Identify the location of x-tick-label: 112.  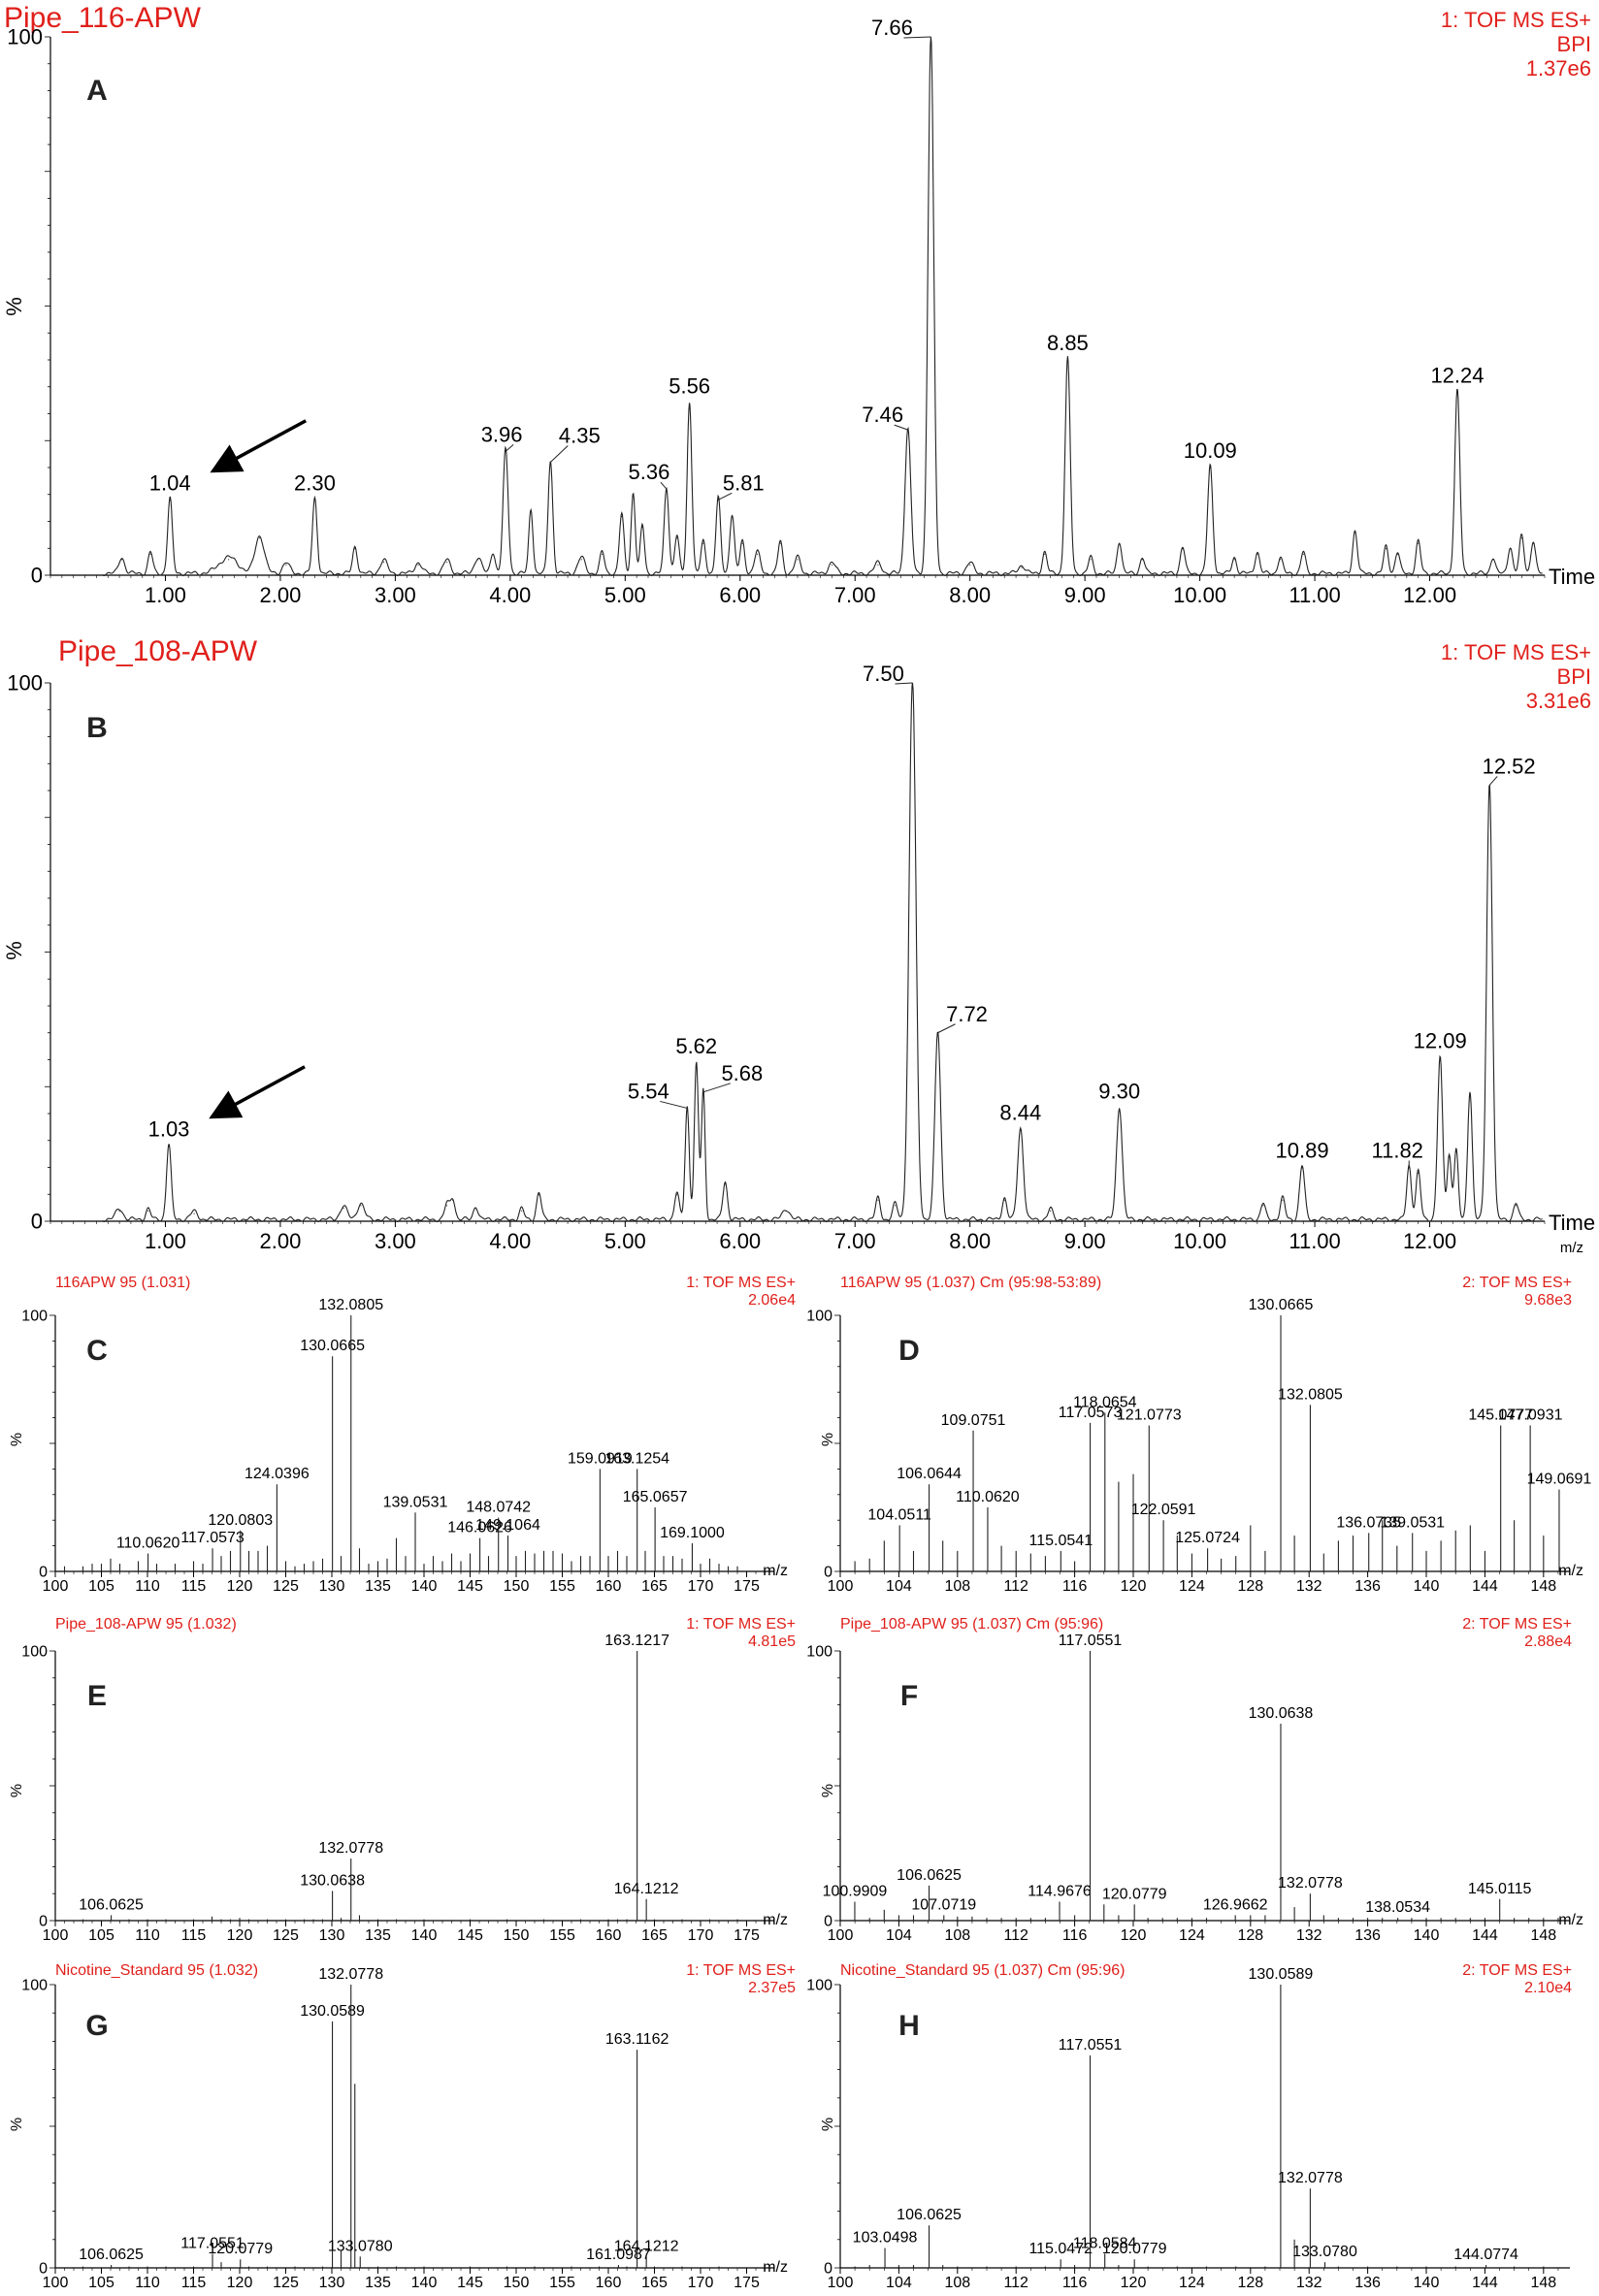
(1015, 1936).